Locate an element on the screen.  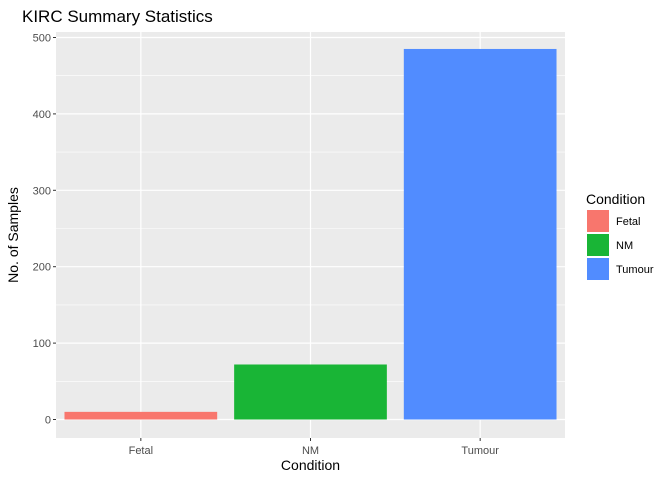
legend-swatch-nm is located at coordinates (598, 245).